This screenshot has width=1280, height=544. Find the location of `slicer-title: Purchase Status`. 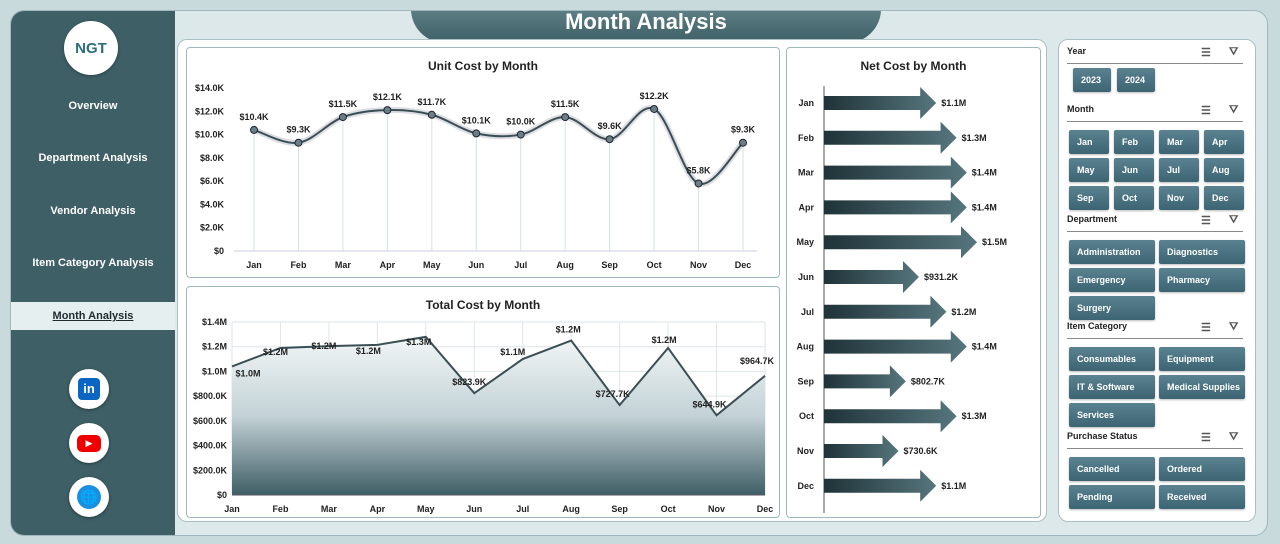

slicer-title: Purchase Status is located at coordinates (1102, 436).